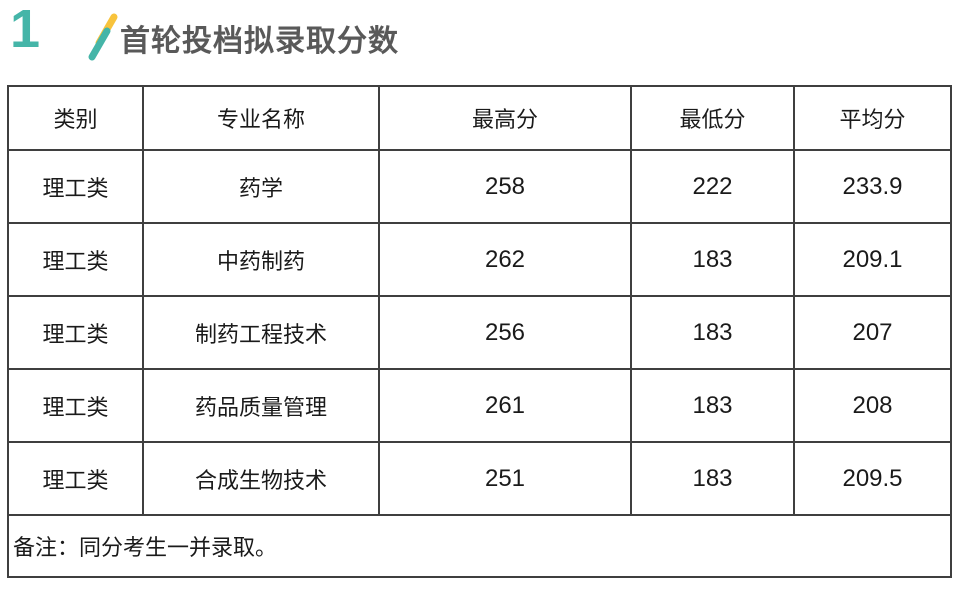  I want to click on cell-avg-score: 209.5, so click(872, 478).